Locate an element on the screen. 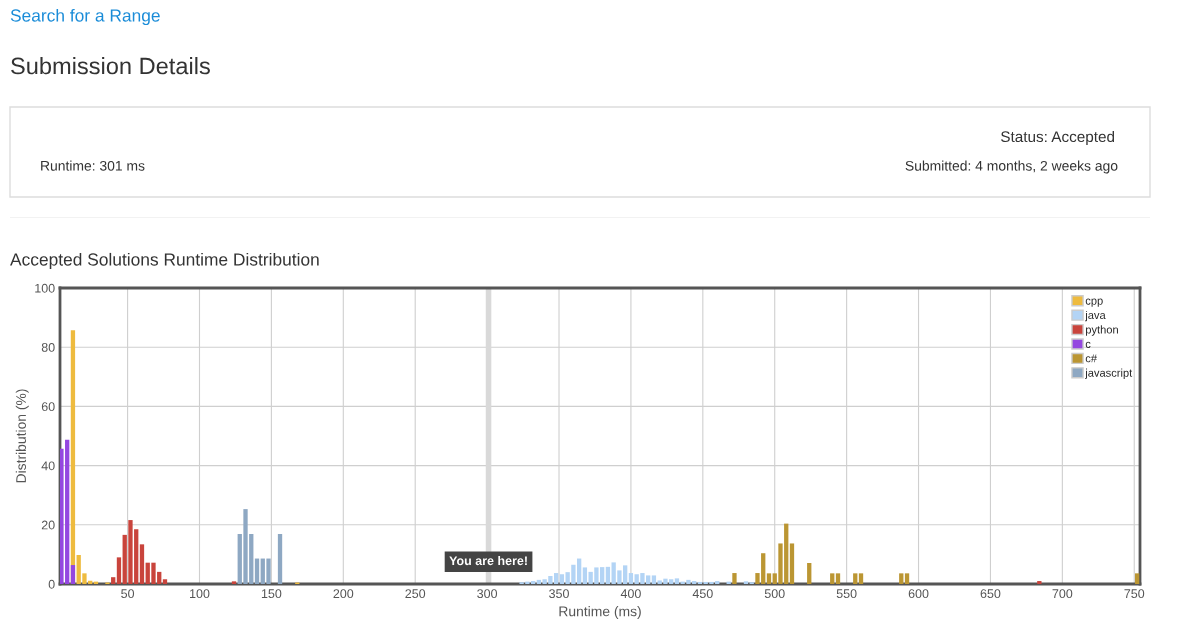 The width and height of the screenshot is (1180, 636). y-tick-label: 40 is located at coordinates (48, 466).